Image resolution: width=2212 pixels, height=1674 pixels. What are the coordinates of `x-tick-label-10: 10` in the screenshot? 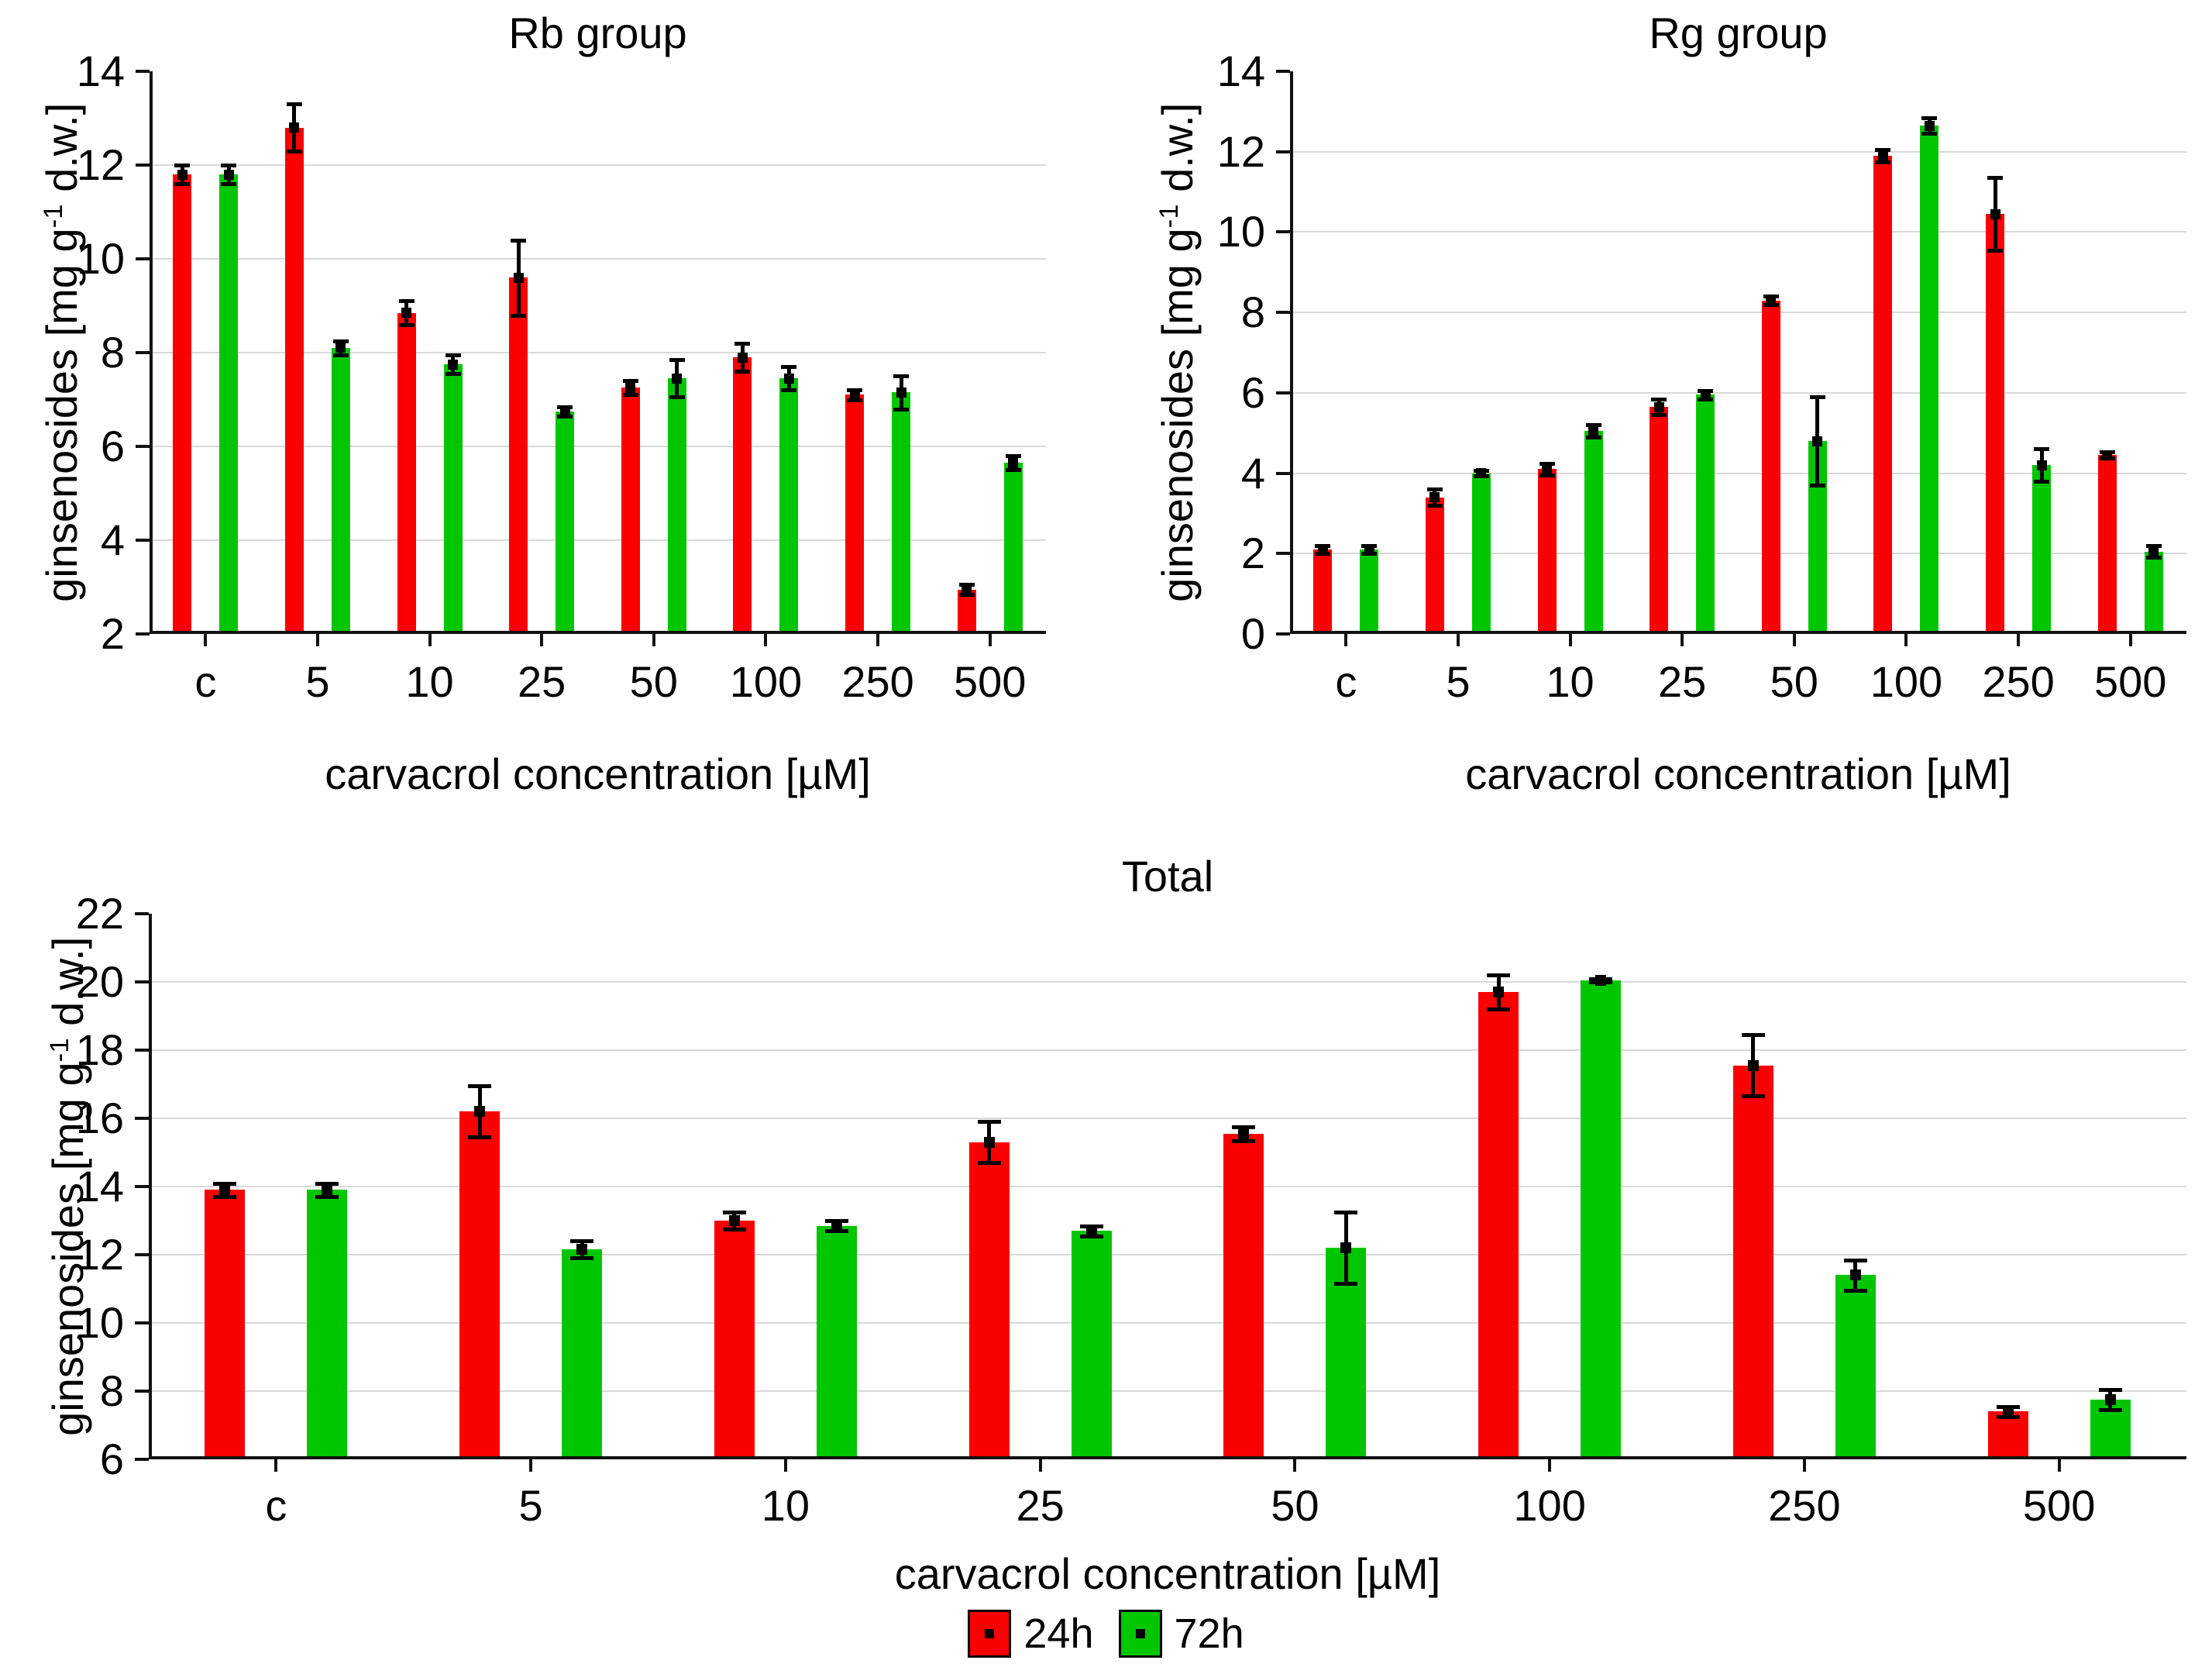 It's located at (429, 681).